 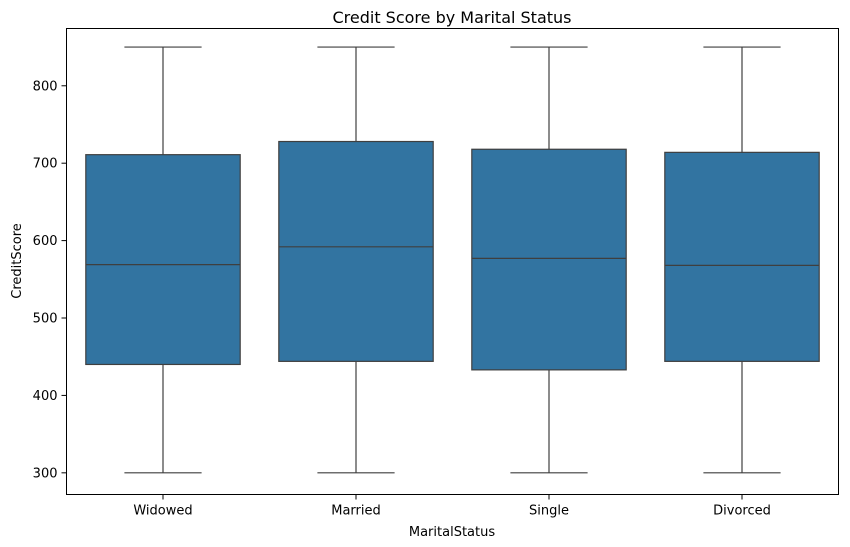 What do you see at coordinates (45, 319) in the screenshot?
I see `y-tick-label: 500` at bounding box center [45, 319].